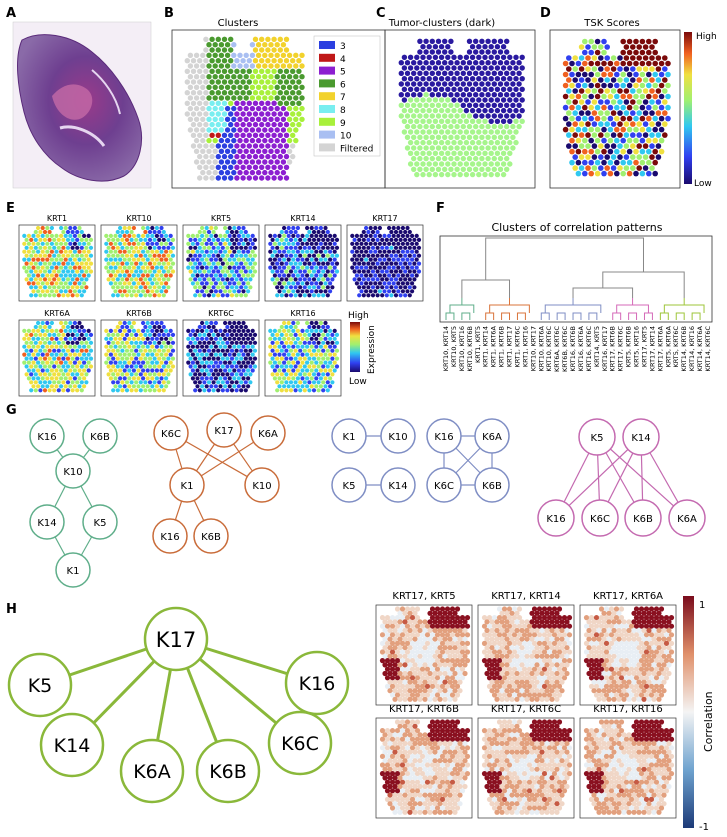 The image size is (727, 837). Describe the element at coordinates (613, 349) in the screenshot. I see `dendrogram-leaf-label: KRT17, KRT6B` at that location.